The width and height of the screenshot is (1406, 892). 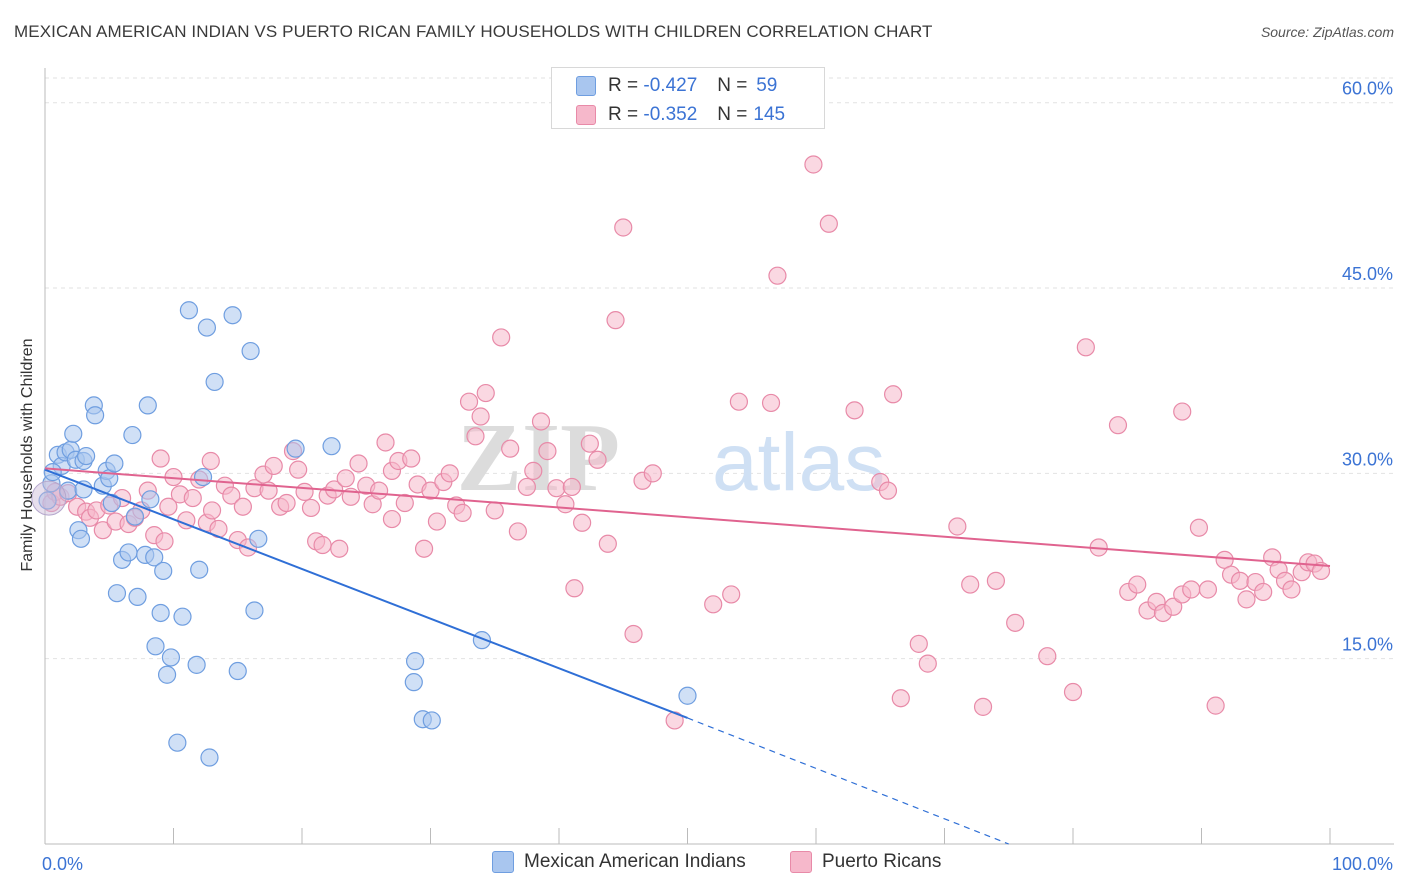 I want to click on bottom-legend-swatch-pink, so click(x=801, y=862).